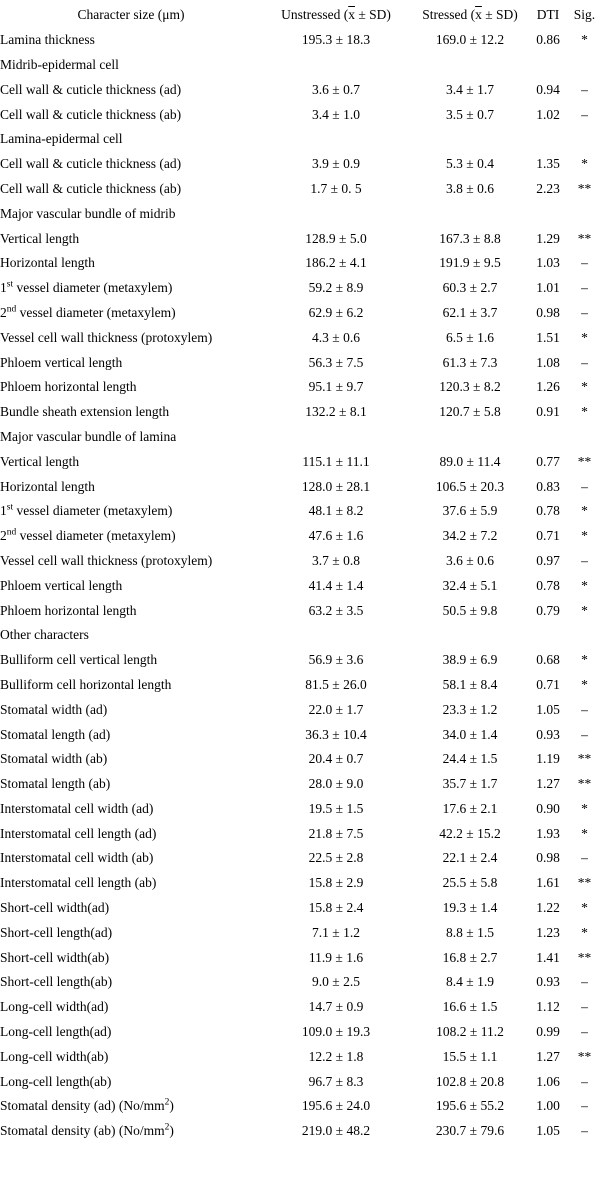 The height and width of the screenshot is (1190, 603). I want to click on unstressed-value: 56.3 ± 7.5, so click(336, 362).